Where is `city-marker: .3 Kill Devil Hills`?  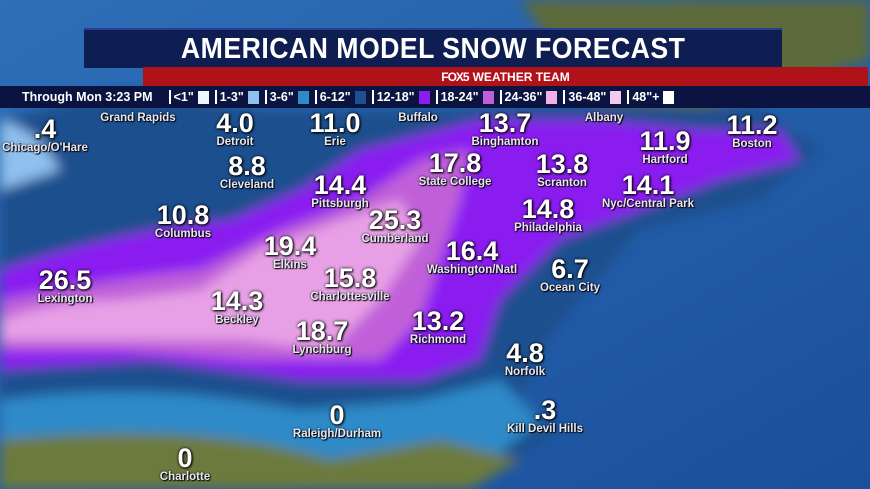
city-marker: .3 Kill Devil Hills is located at coordinates (545, 415).